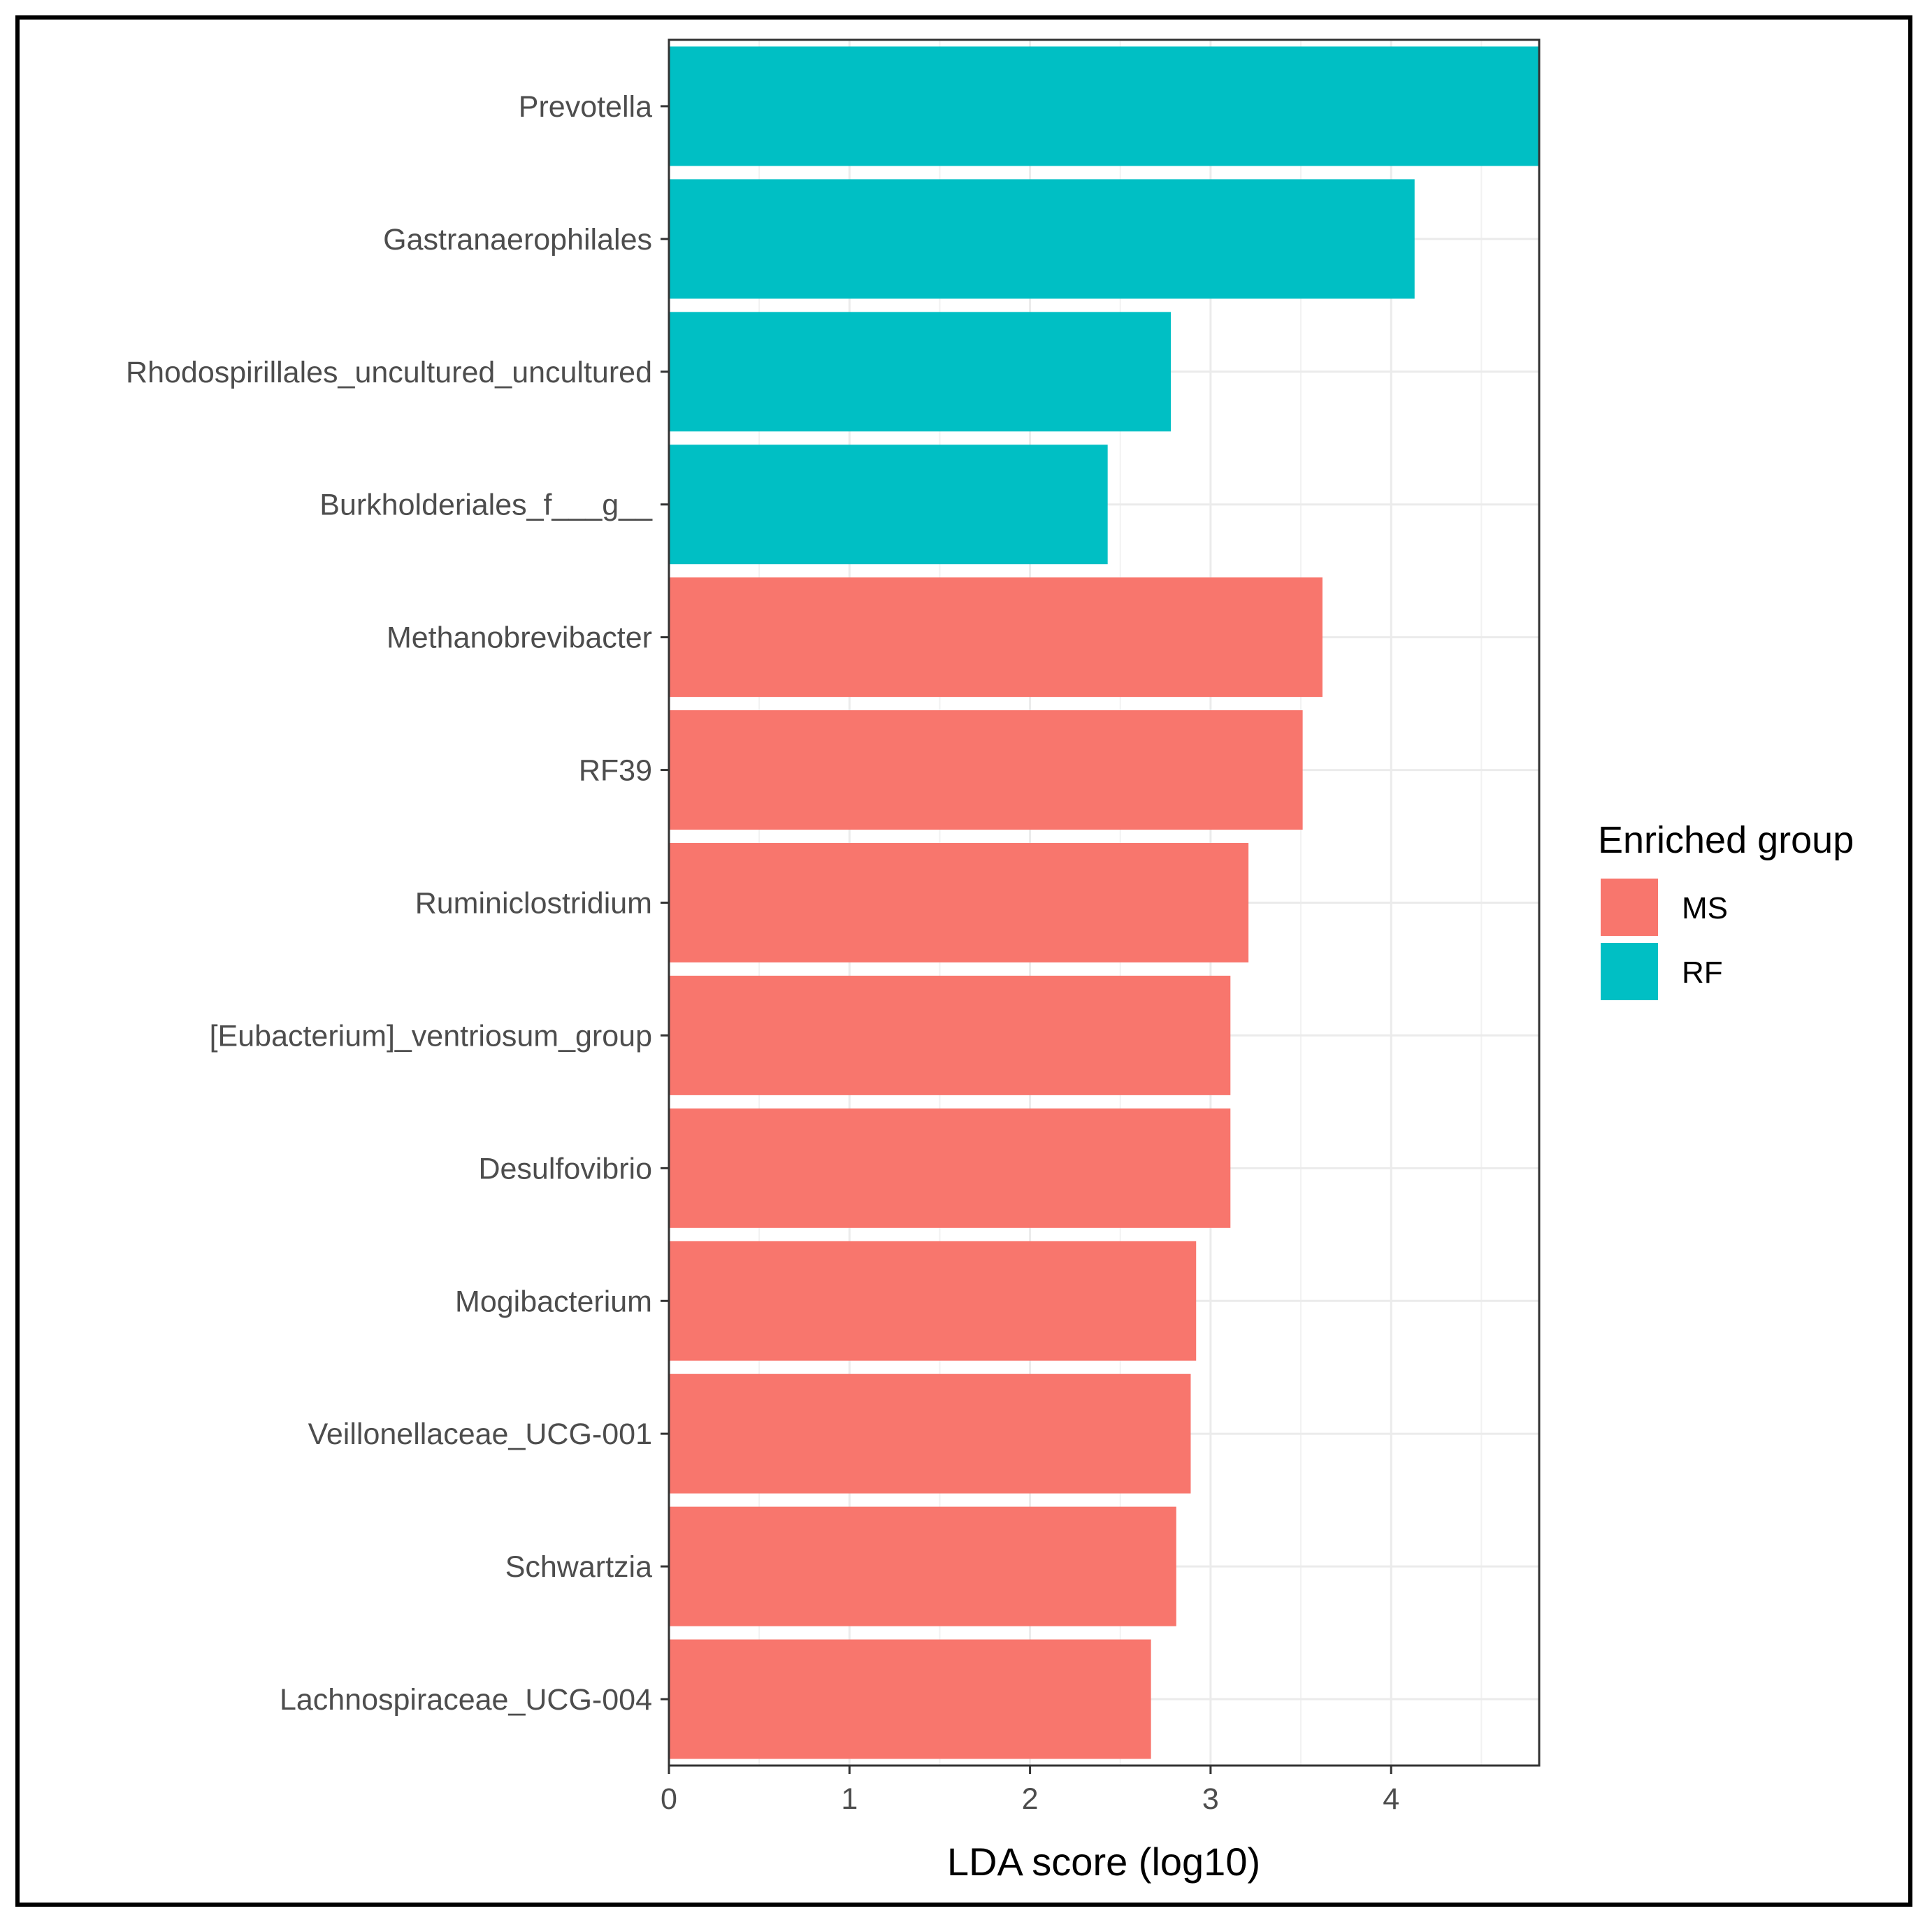  Describe the element at coordinates (466, 1700) in the screenshot. I see `y-tick-label: Lachnospiraceae_UCG-004` at that location.